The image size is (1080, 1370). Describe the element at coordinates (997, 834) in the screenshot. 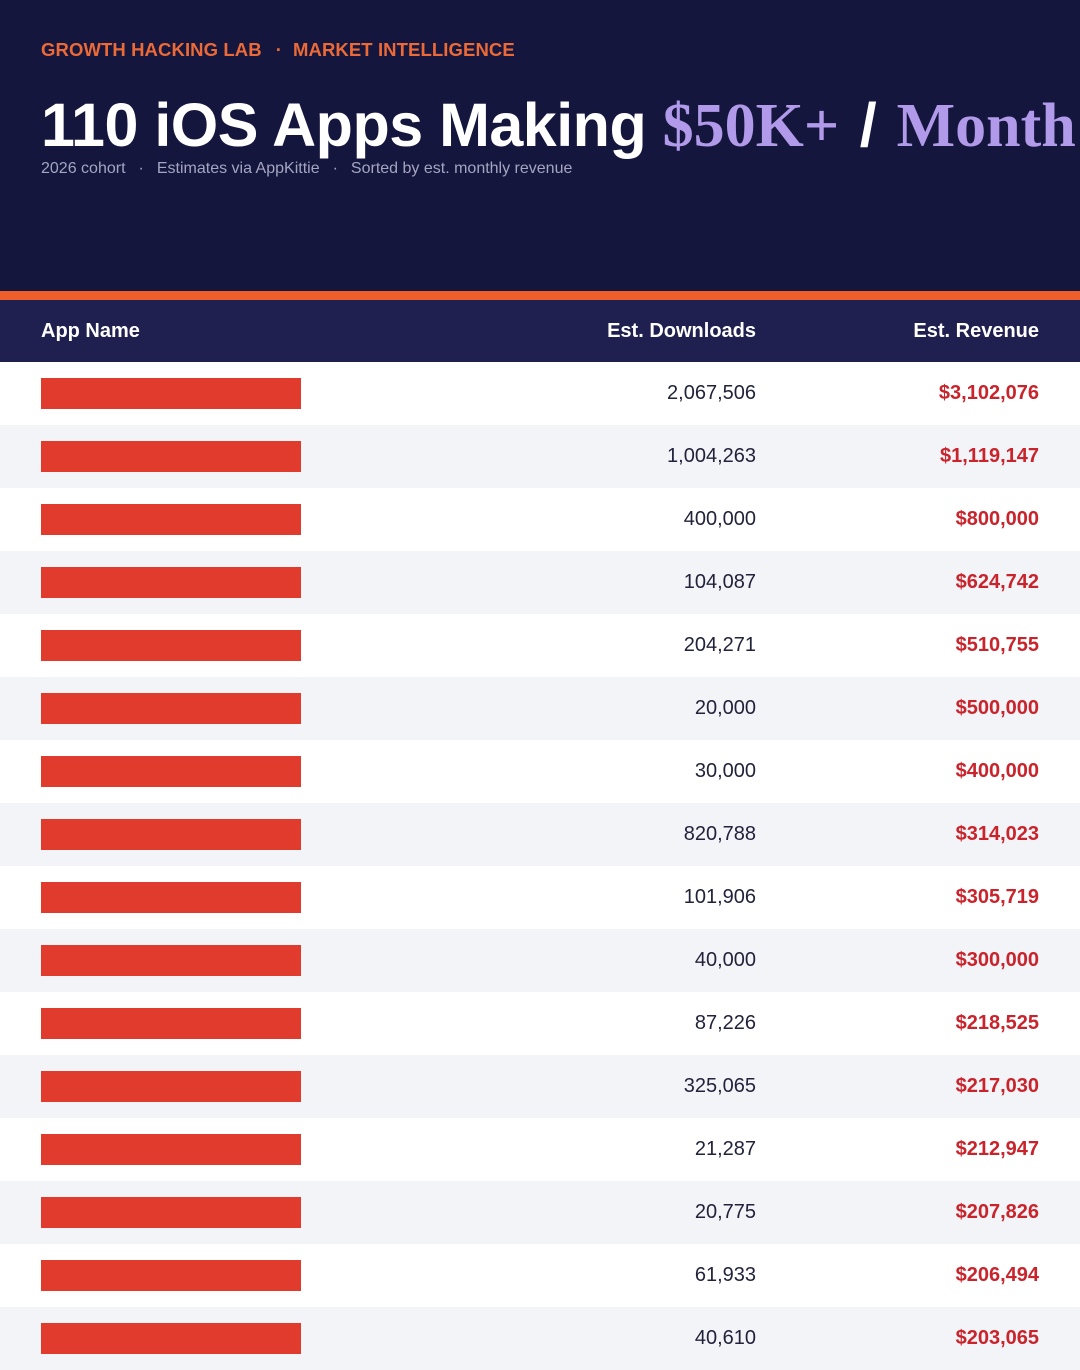

I see `revenue-cell: $314,023` at that location.